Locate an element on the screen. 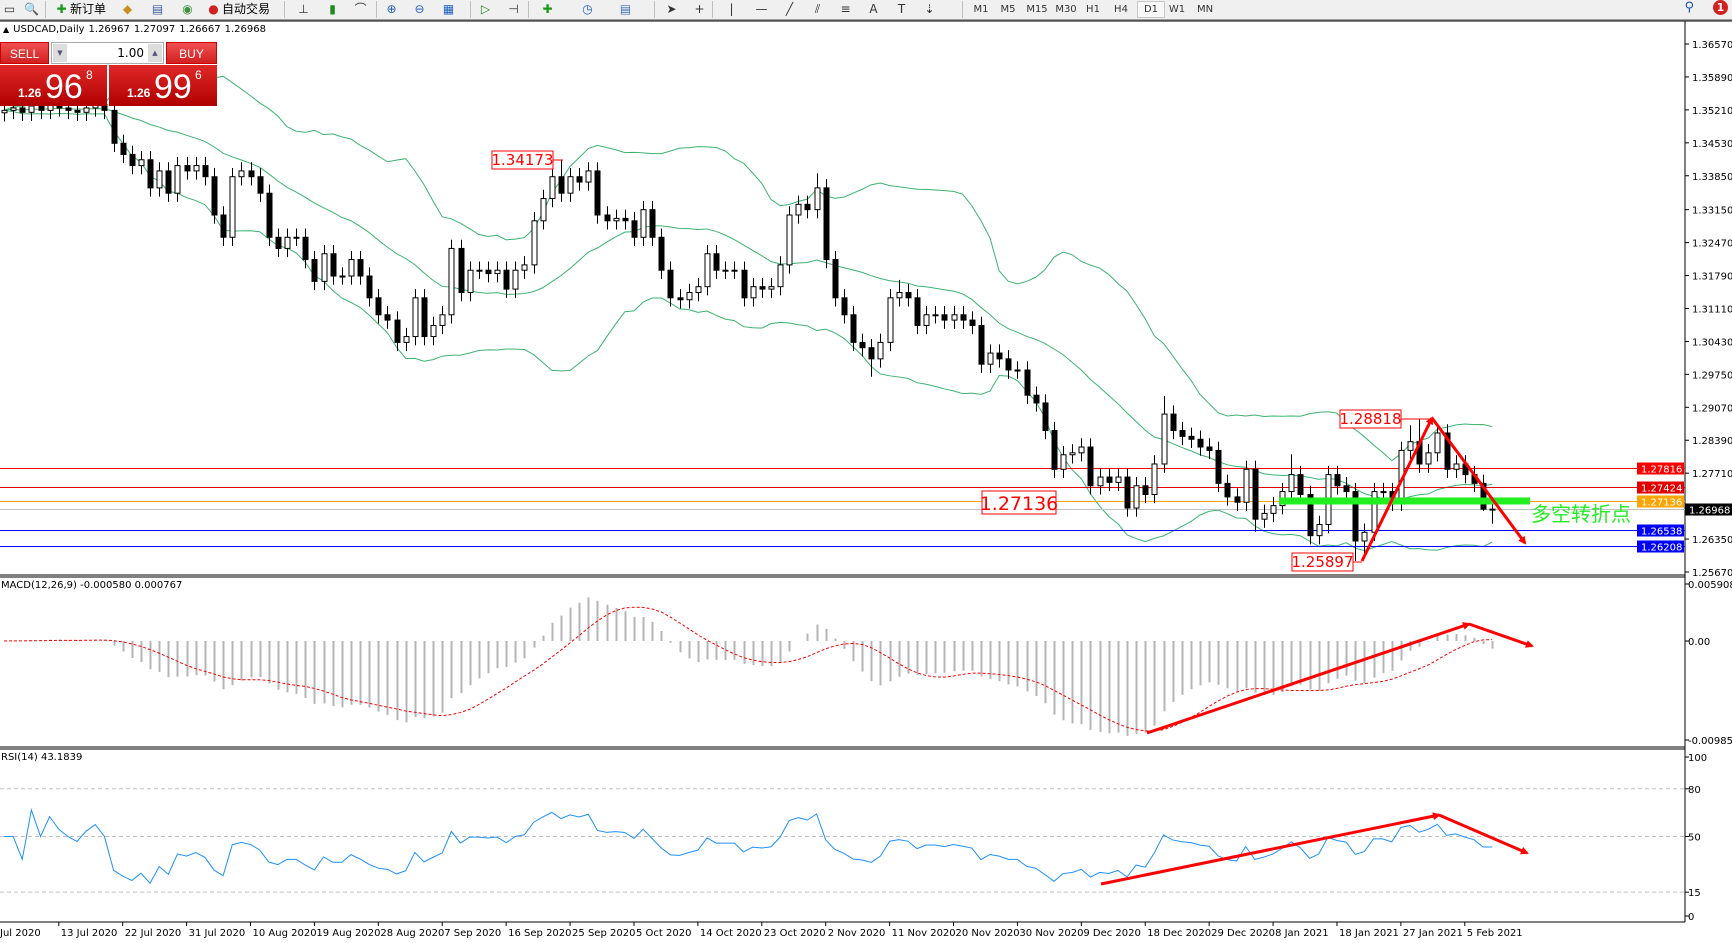 The image size is (1732, 943). sell-button: SELL is located at coordinates (24, 53).